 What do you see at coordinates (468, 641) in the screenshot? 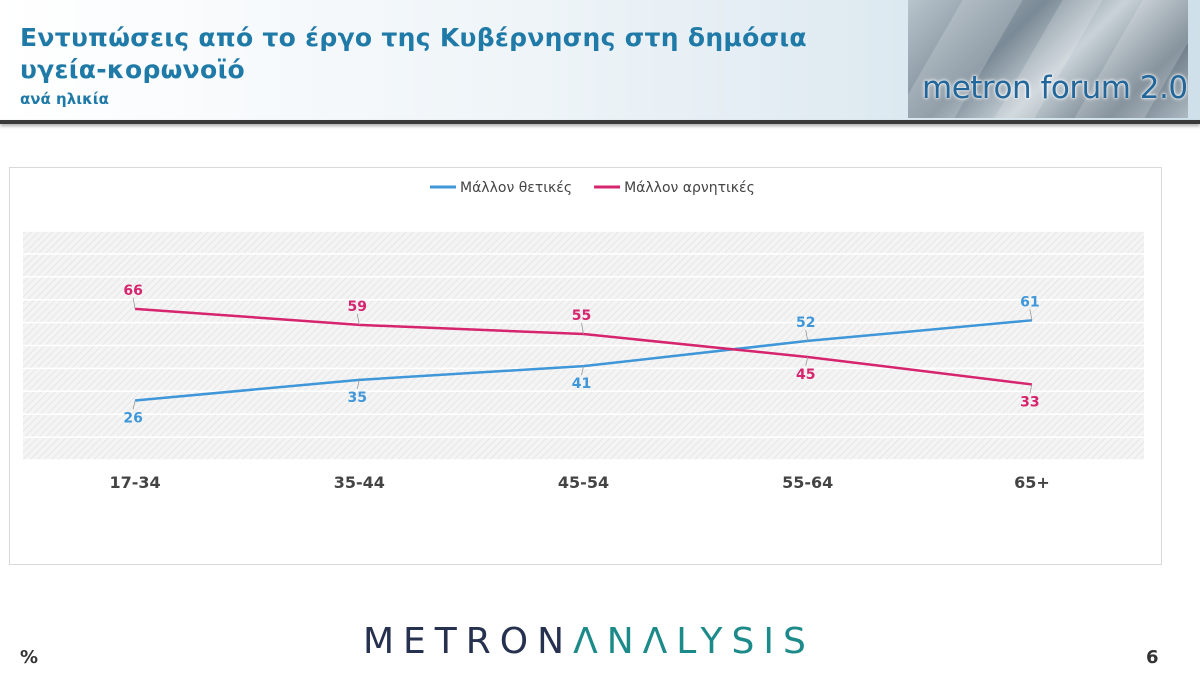
I see `brand-part-metron: METRON` at bounding box center [468, 641].